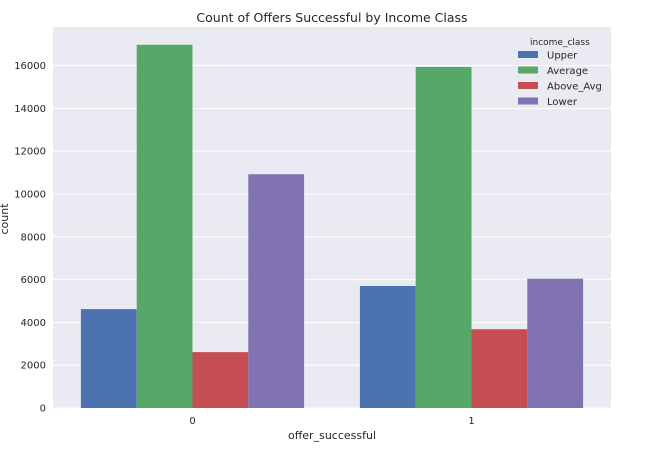  I want to click on y-tick-label: 8000, so click(33, 237).